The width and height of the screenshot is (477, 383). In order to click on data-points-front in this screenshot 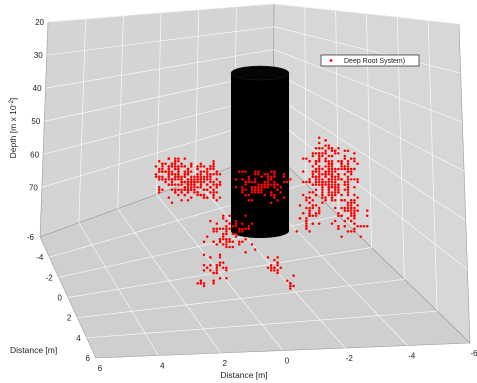, I will do `click(260, 204)`.